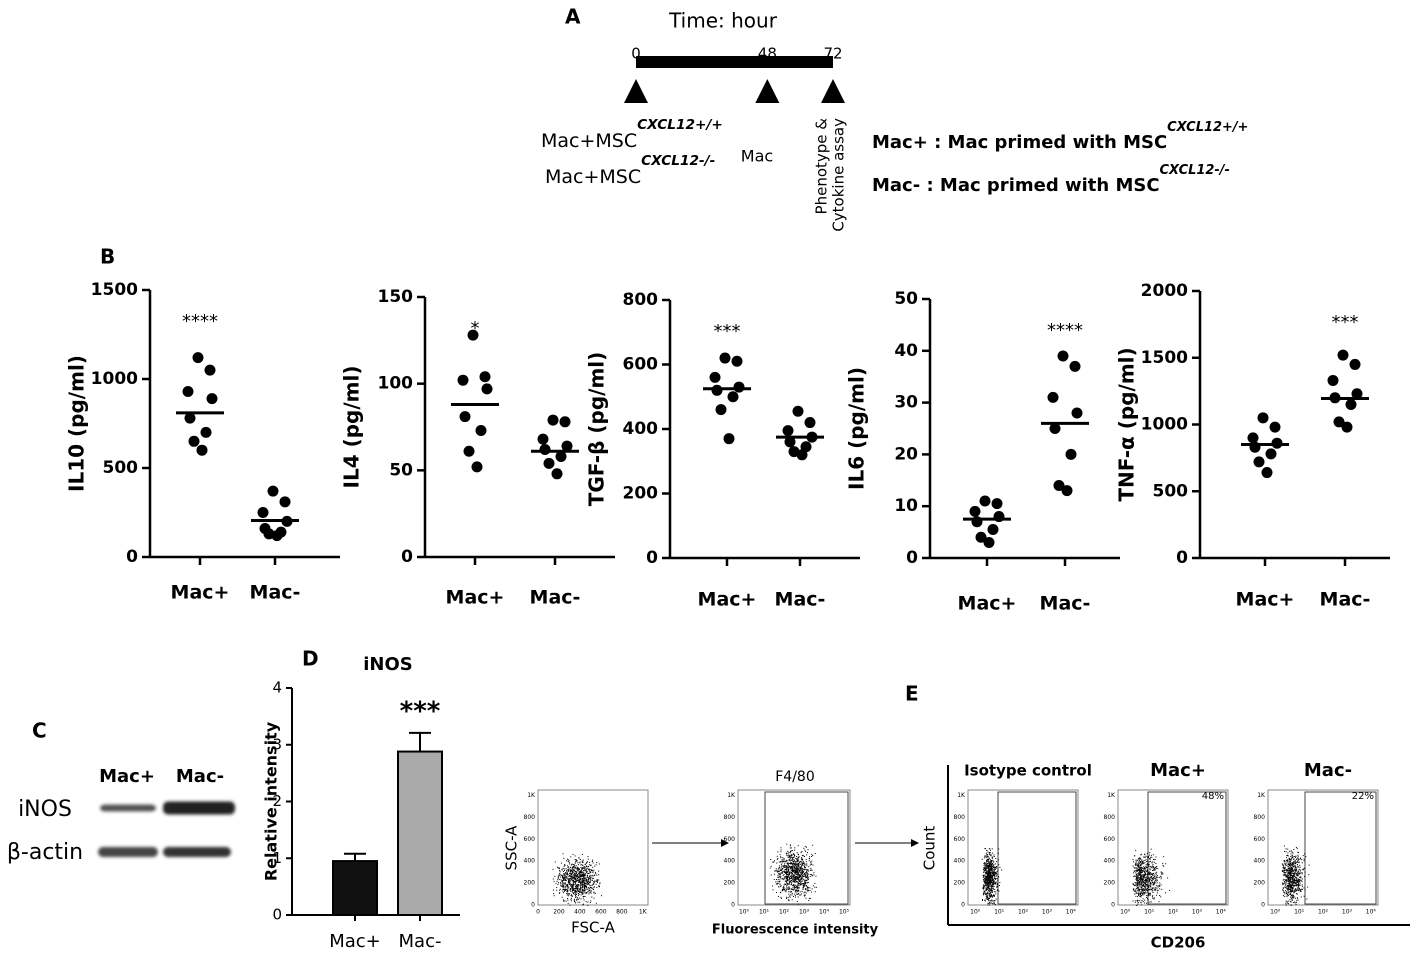 The width and height of the screenshot is (1416, 955). Describe the element at coordinates (277, 915) in the screenshot. I see `y-tick-label: 0` at that location.